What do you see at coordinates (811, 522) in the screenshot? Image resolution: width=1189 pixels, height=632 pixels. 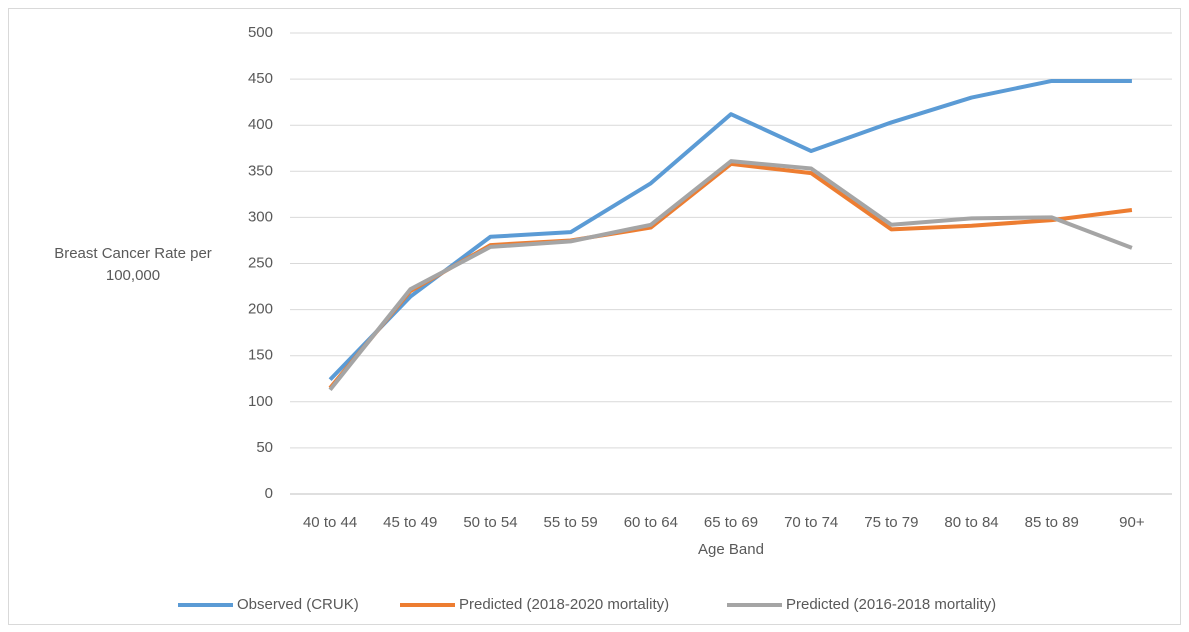 I see `x-tick-label: 70 to 74` at bounding box center [811, 522].